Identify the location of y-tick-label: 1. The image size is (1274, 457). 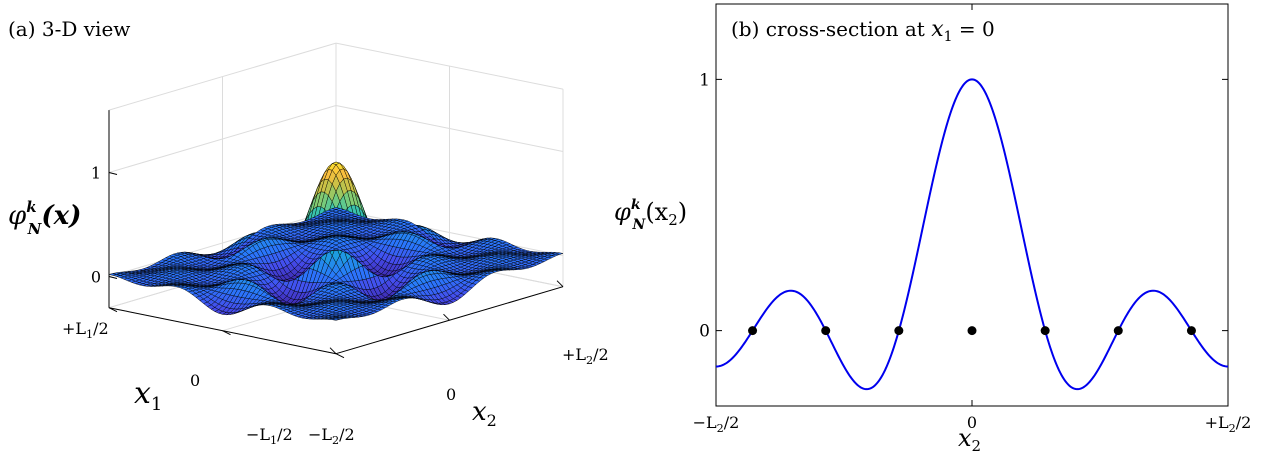
(704, 80).